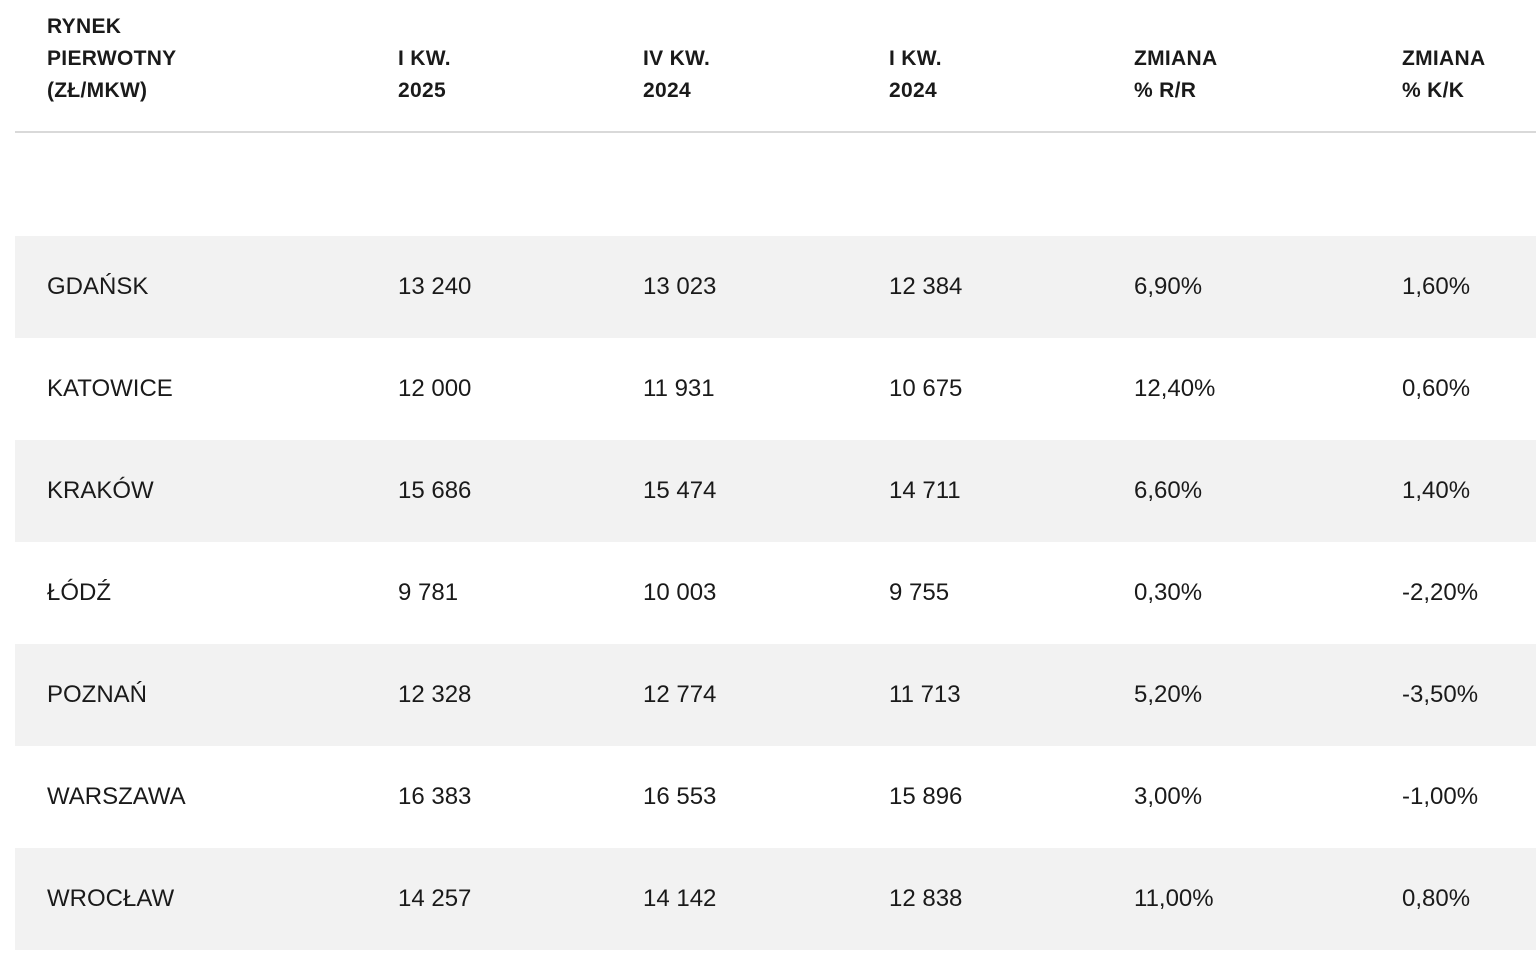  What do you see at coordinates (680, 592) in the screenshot?
I see `value-cell: 10 003` at bounding box center [680, 592].